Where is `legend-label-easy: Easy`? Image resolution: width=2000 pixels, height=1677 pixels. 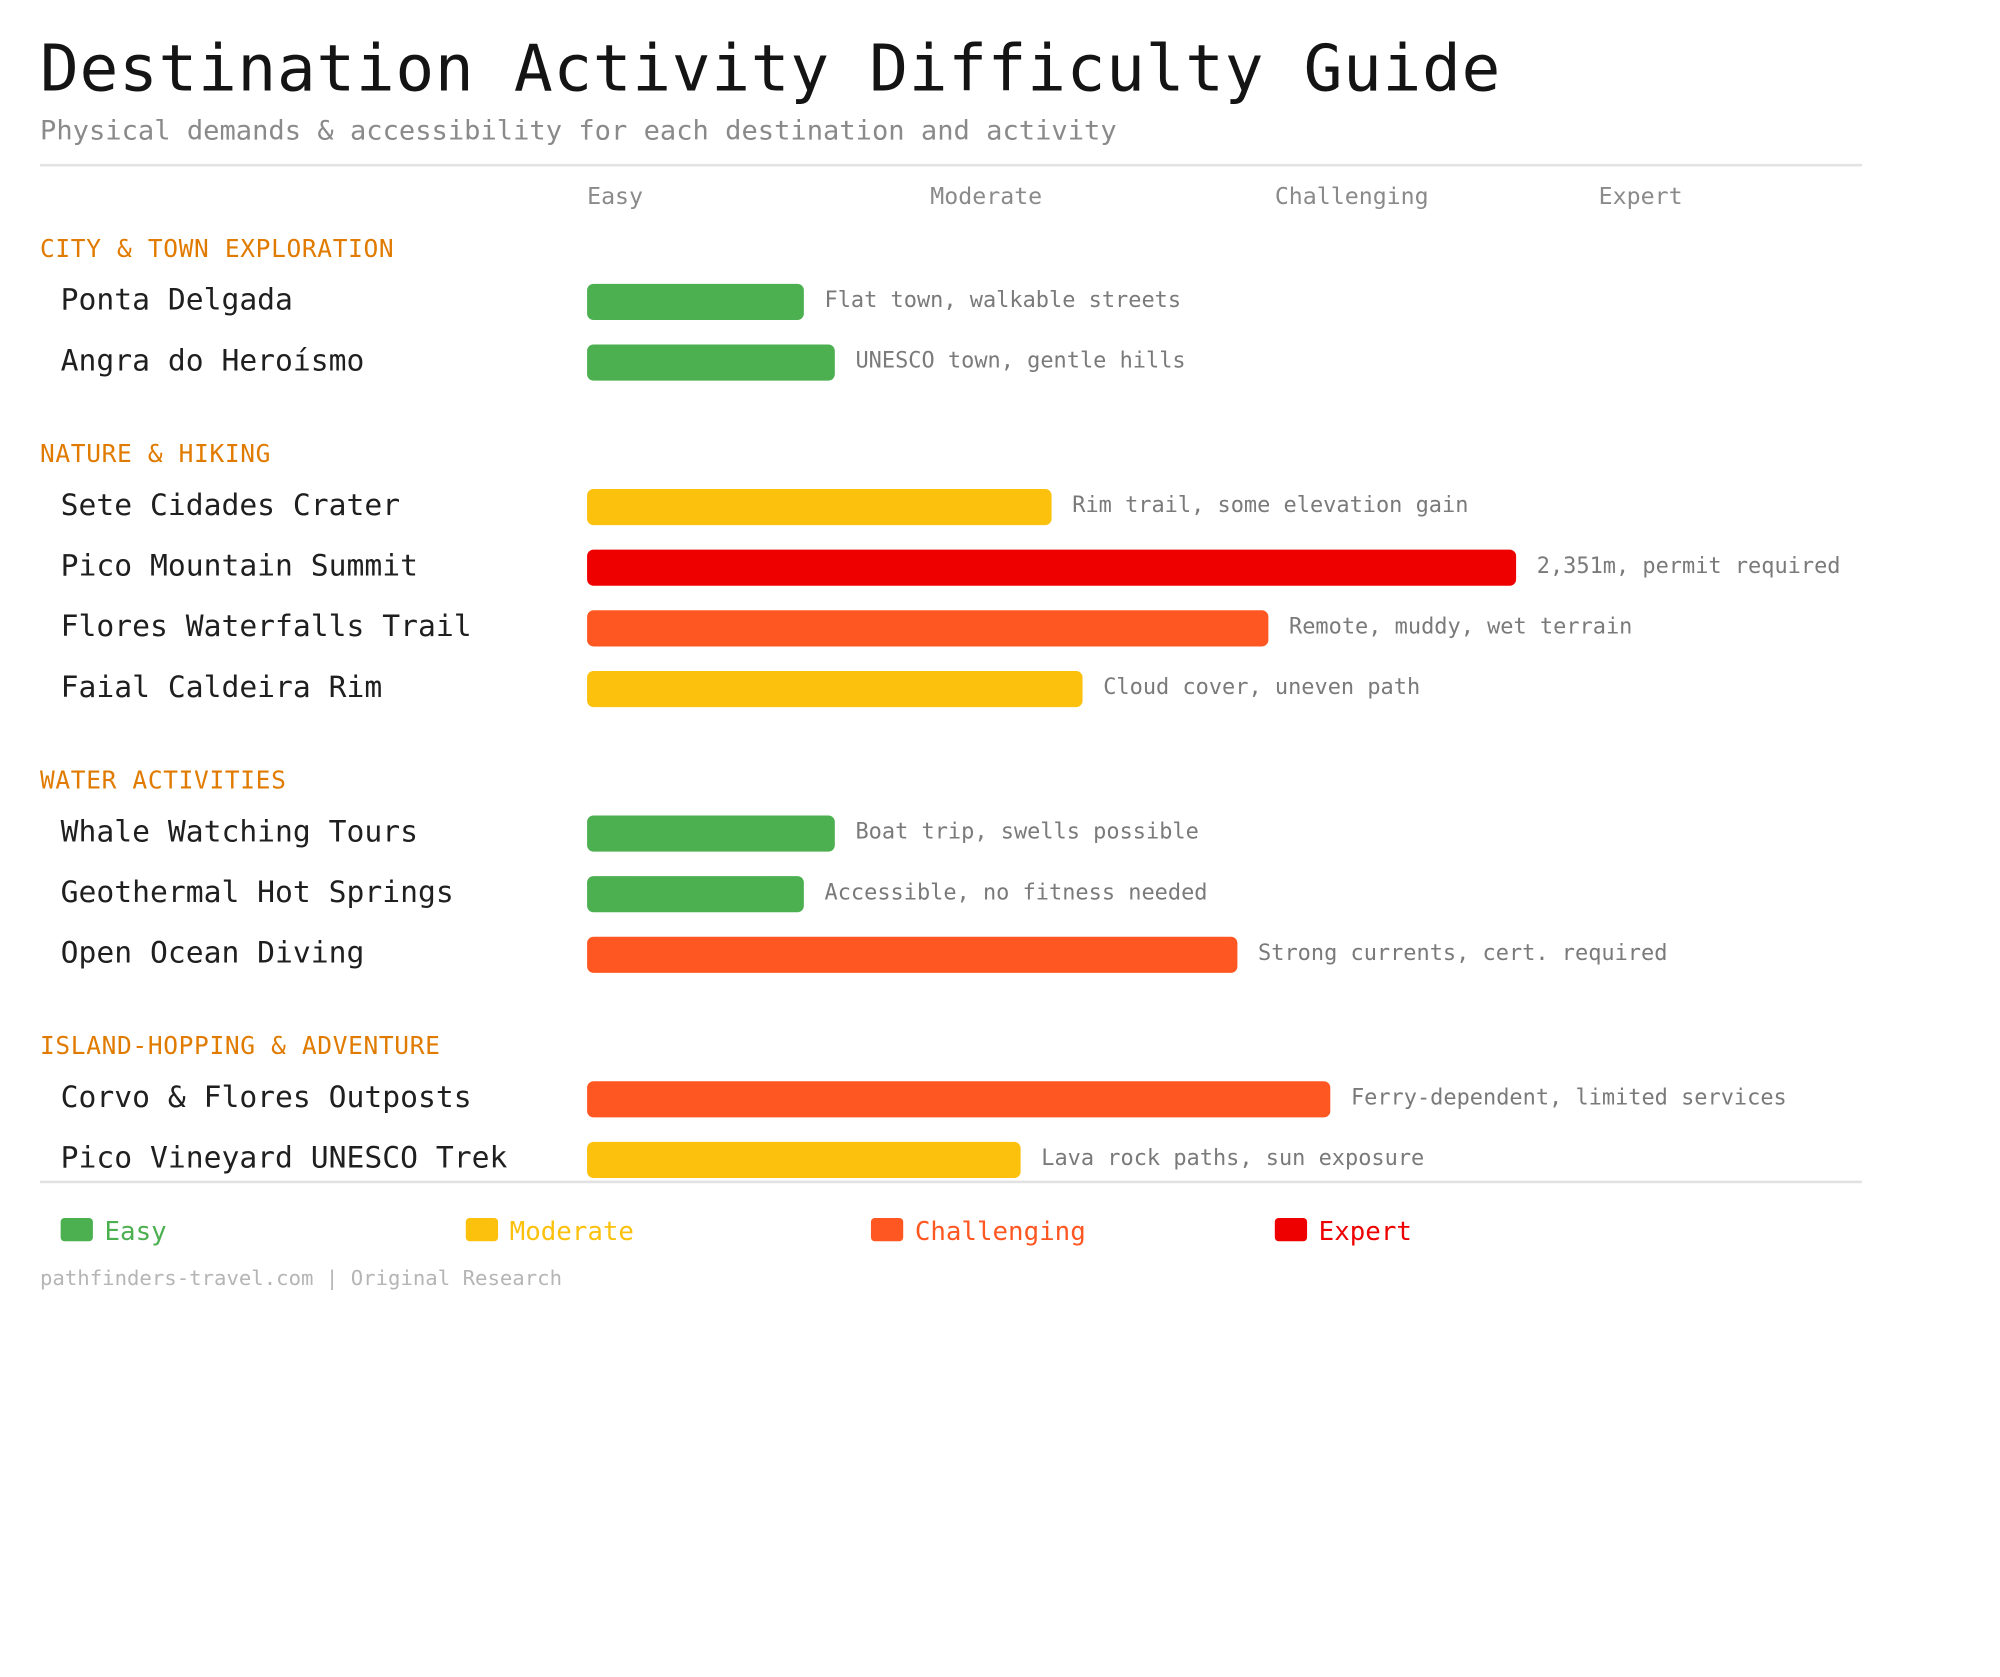
legend-label-easy: Easy is located at coordinates (135, 1231).